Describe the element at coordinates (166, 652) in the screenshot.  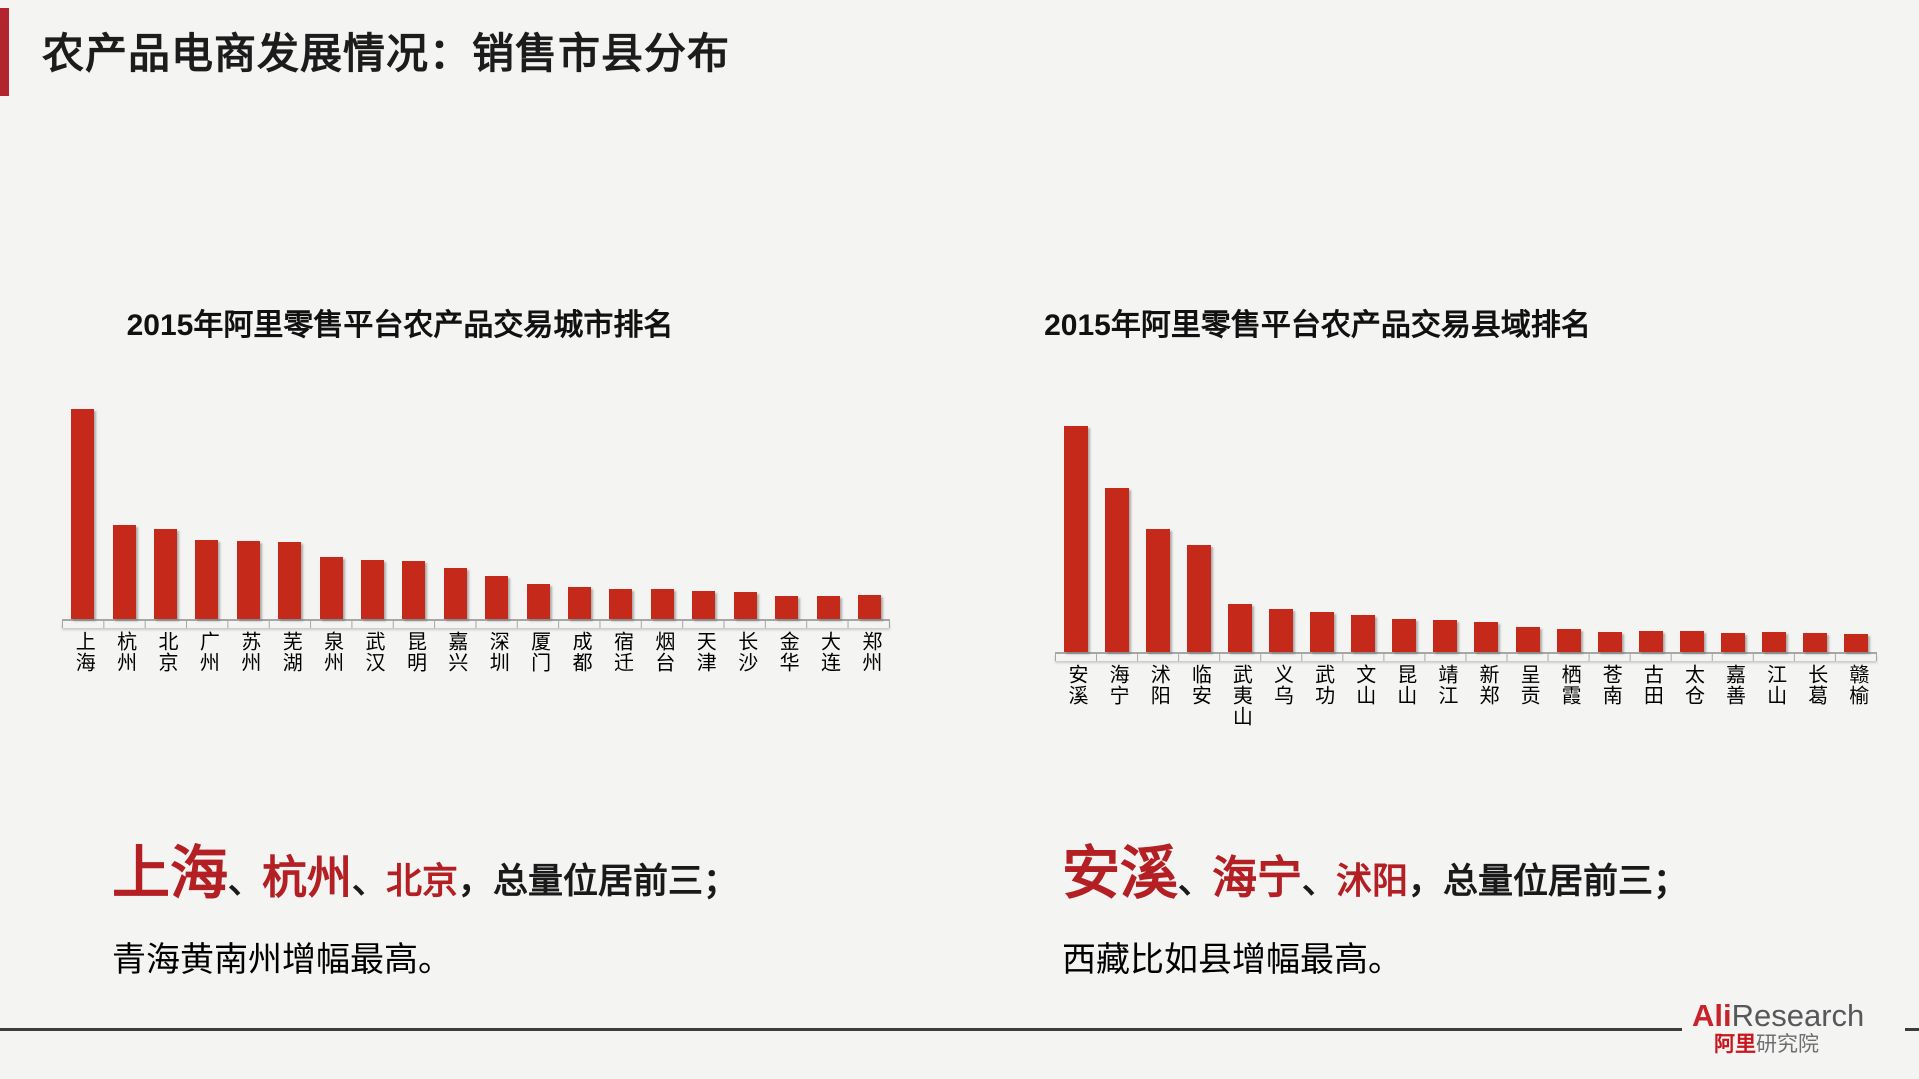
I see `x-axis-label: 北京` at that location.